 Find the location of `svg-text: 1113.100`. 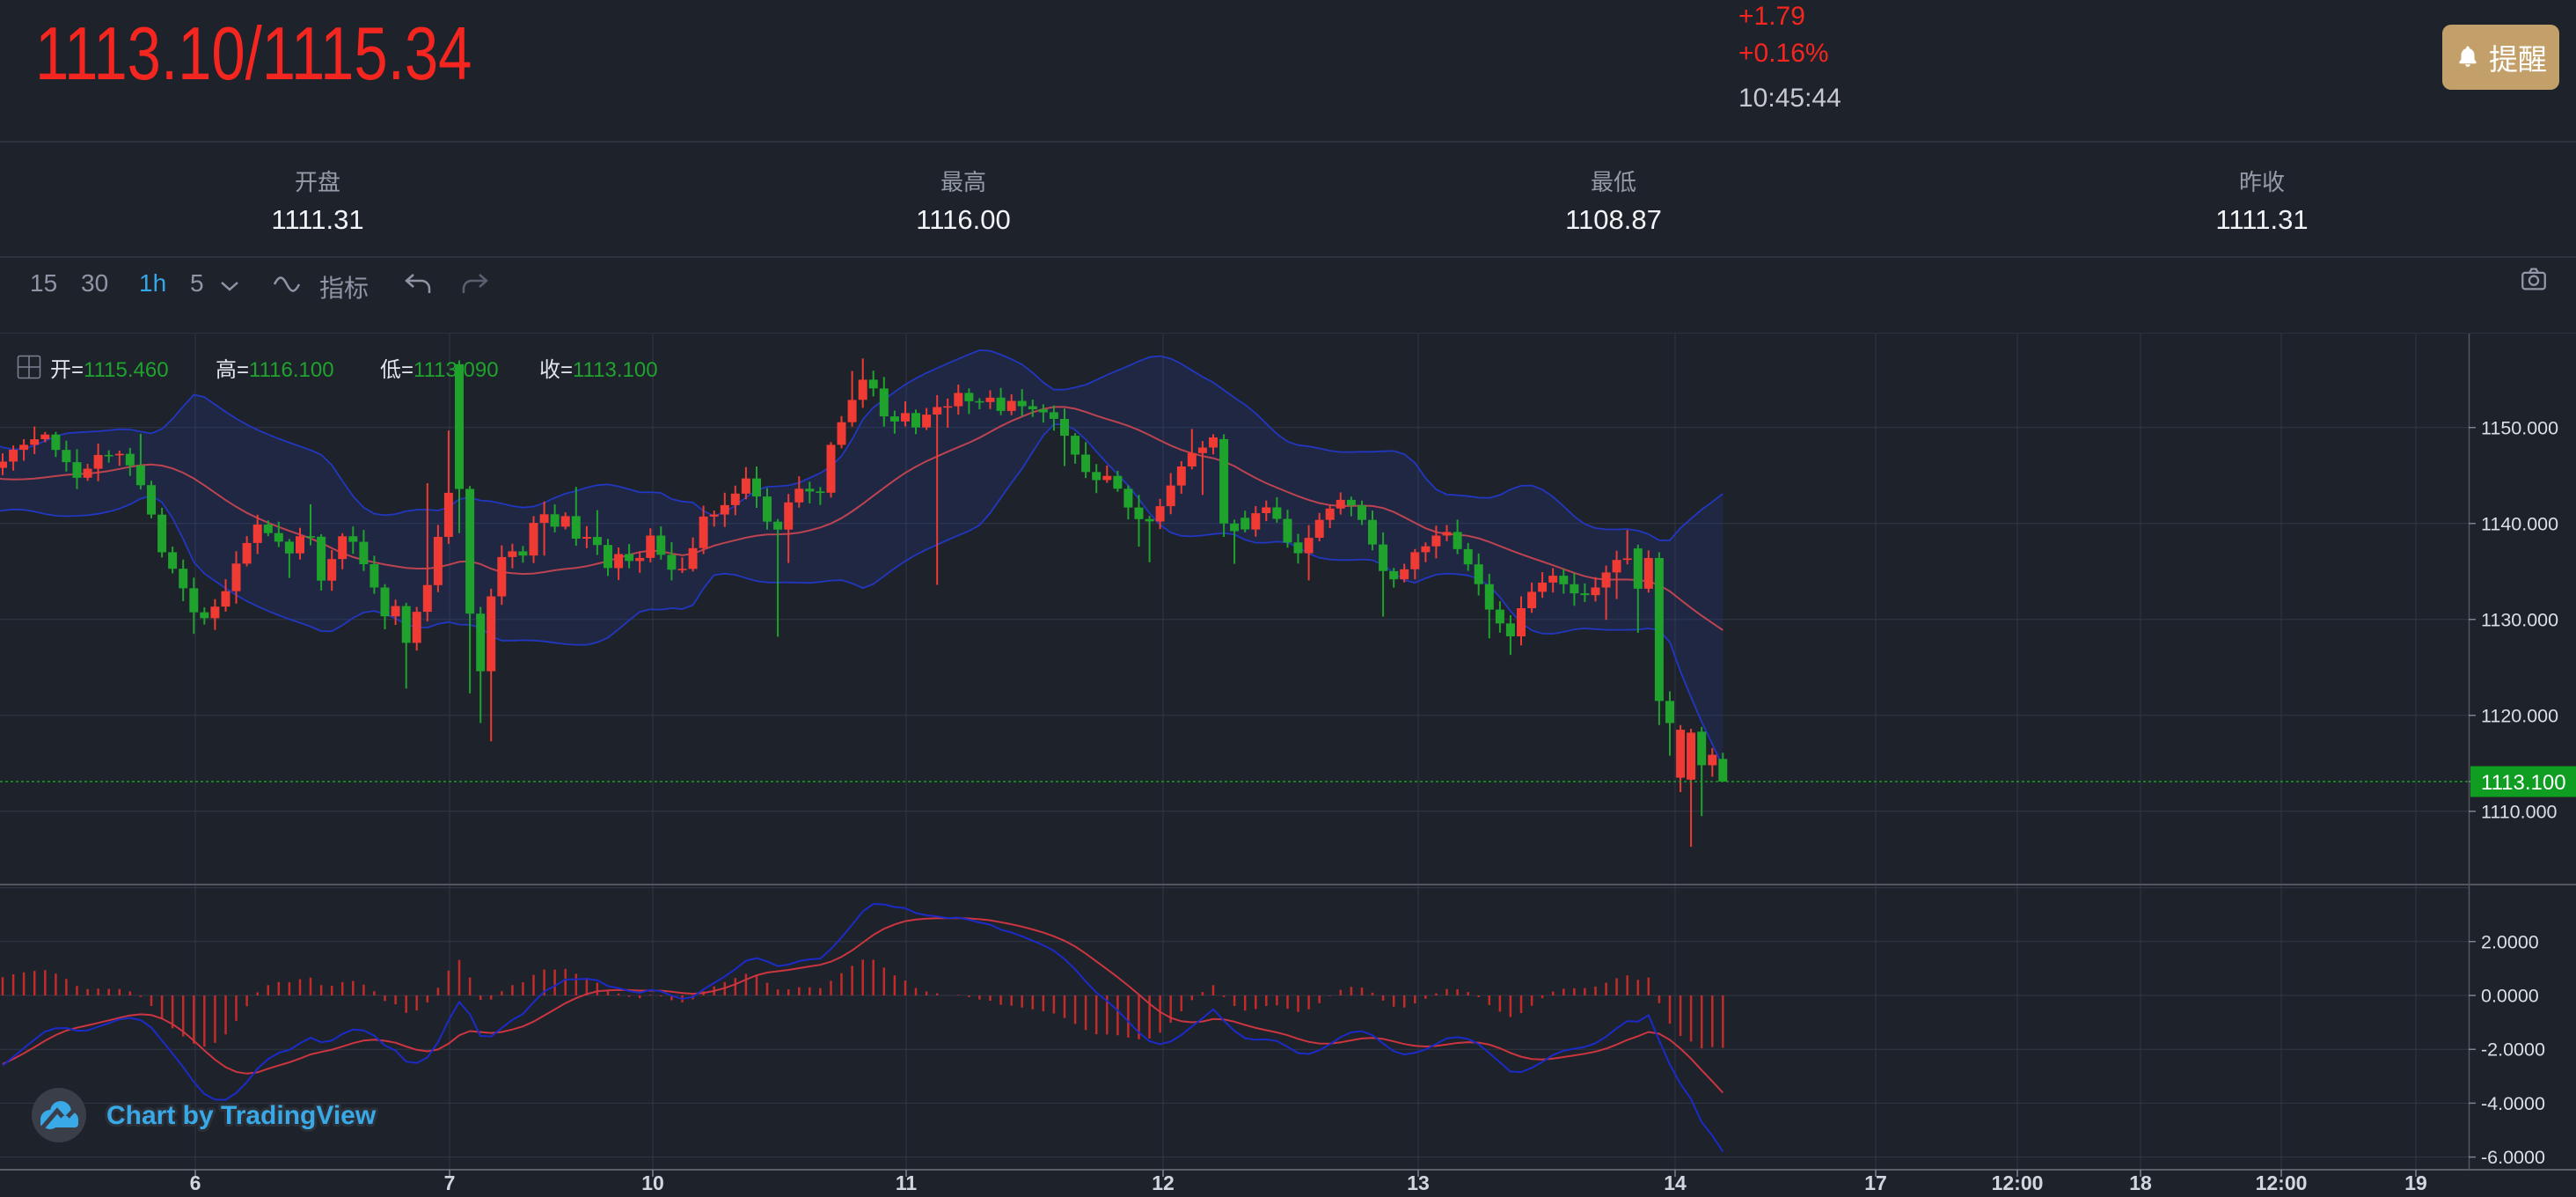

svg-text: 1113.100 is located at coordinates (2523, 783).